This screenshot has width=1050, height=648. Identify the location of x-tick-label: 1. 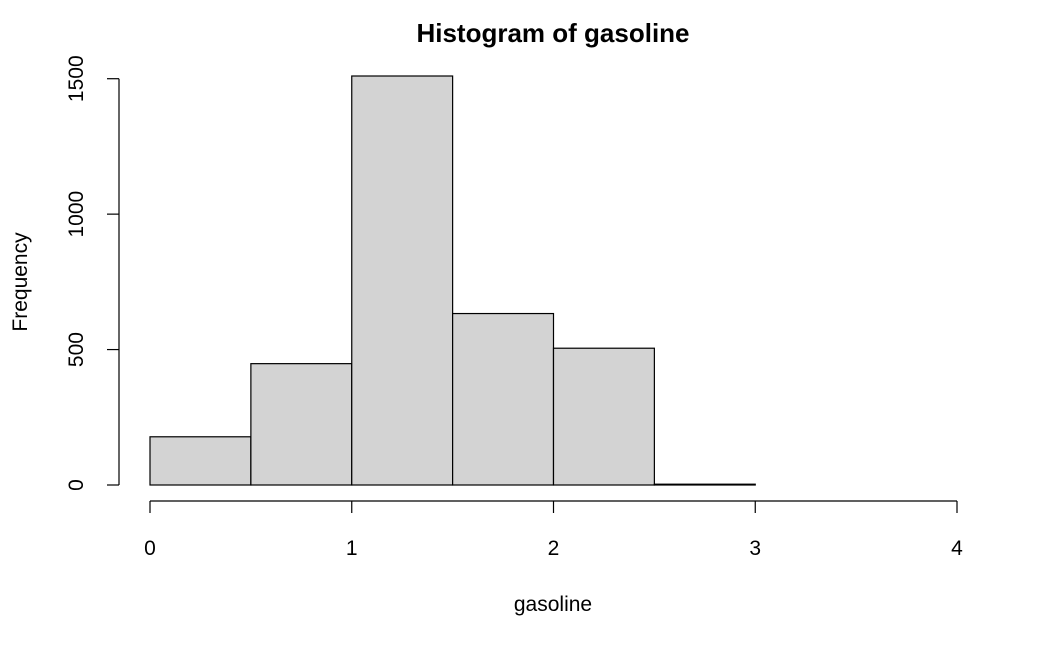
(352, 548).